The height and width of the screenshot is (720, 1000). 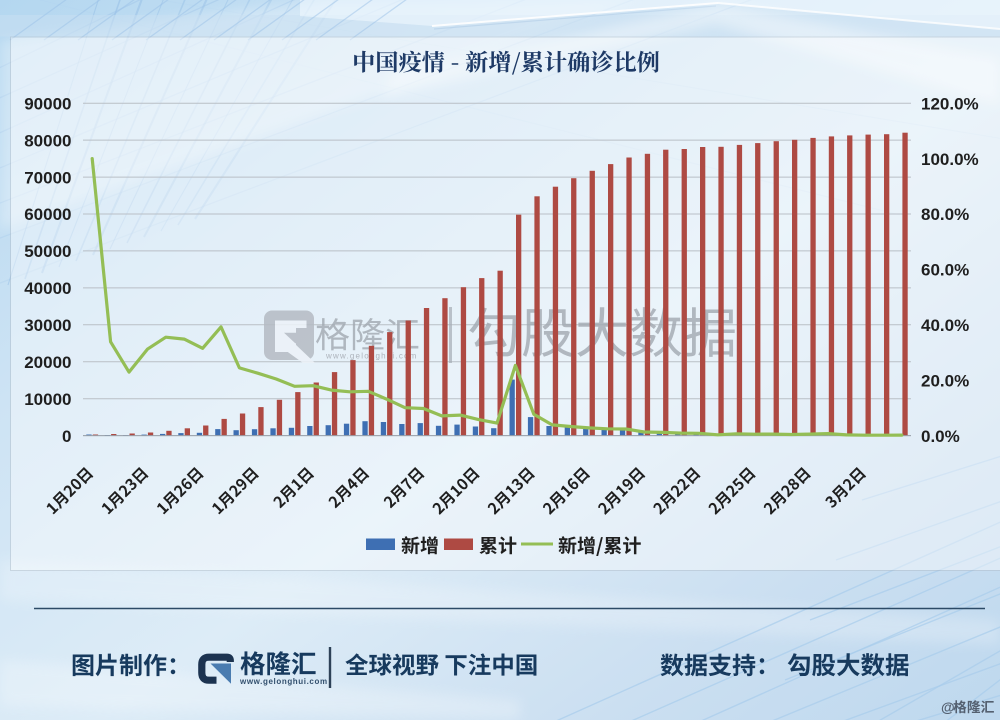 What do you see at coordinates (47, 103) in the screenshot?
I see `svg-text: 90000` at bounding box center [47, 103].